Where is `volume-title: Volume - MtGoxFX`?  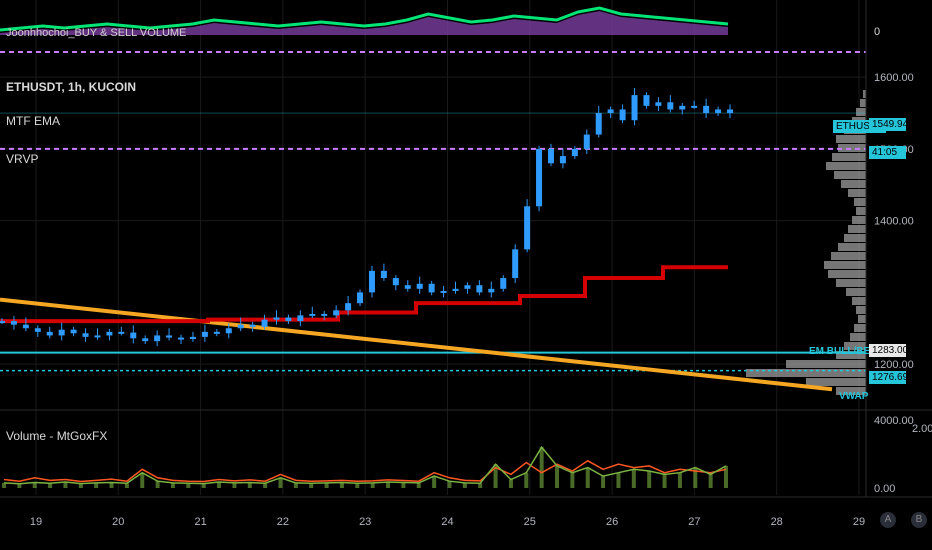 volume-title: Volume - MtGoxFX is located at coordinates (57, 436).